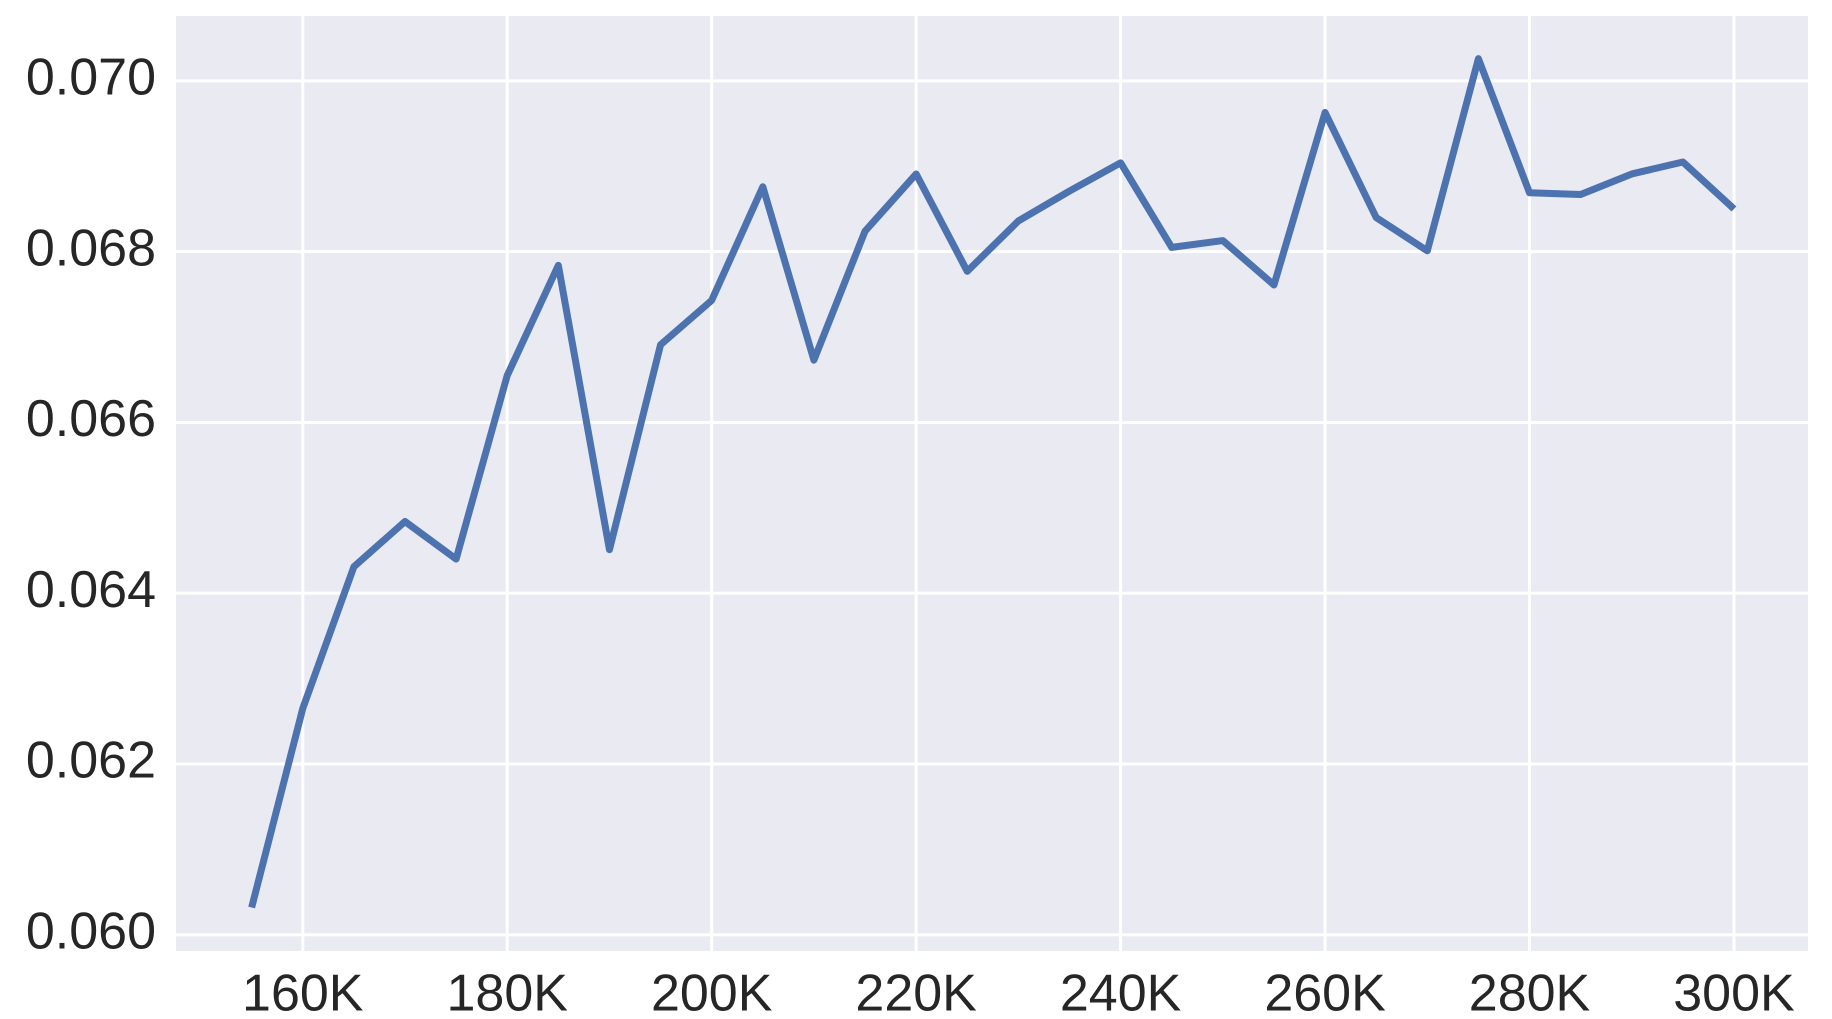 The image size is (1832, 1019). Describe the element at coordinates (91, 248) in the screenshot. I see `y-tick-label: 0.068` at that location.